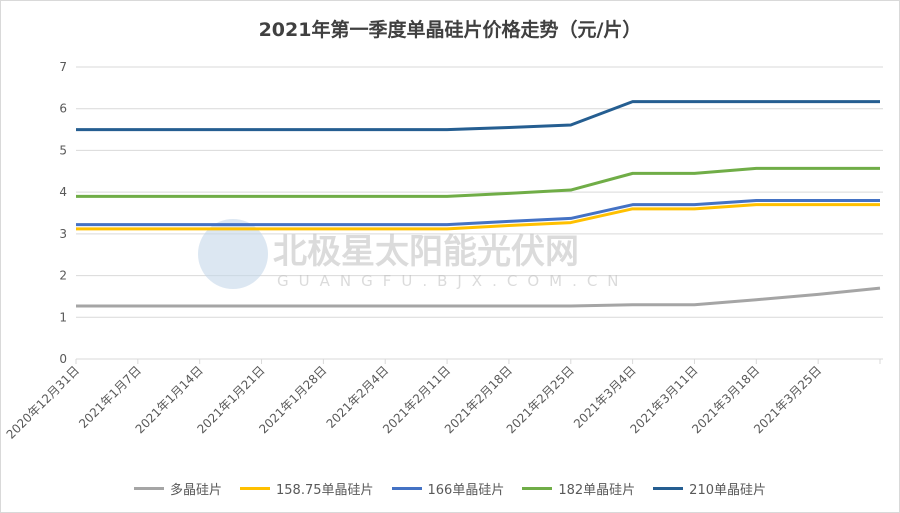  What do you see at coordinates (453, 281) in the screenshot?
I see `watermark-url: GUANGFU.BJX.COM.CN` at bounding box center [453, 281].